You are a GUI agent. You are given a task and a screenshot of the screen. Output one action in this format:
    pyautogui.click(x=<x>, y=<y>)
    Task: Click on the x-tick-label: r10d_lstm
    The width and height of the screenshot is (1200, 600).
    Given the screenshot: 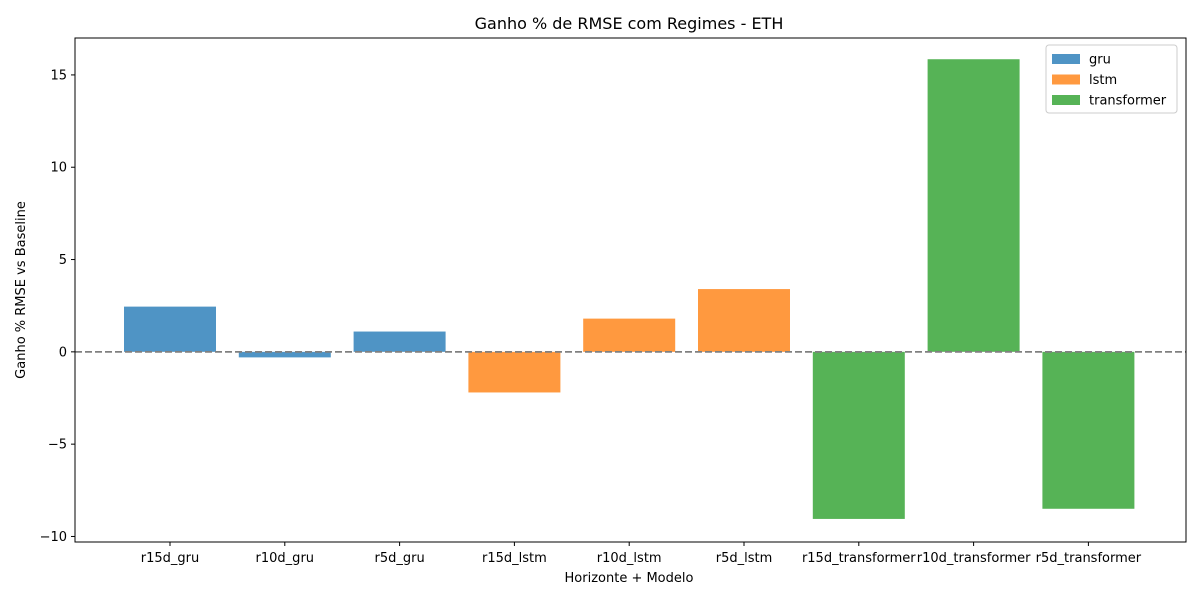 What is the action you would take?
    pyautogui.click(x=629, y=558)
    